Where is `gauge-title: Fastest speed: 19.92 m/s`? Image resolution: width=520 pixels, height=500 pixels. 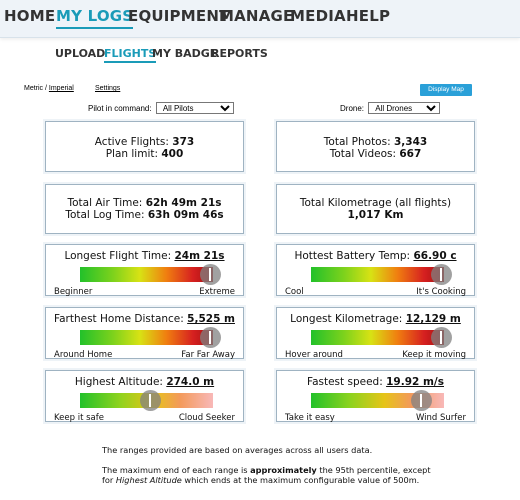
gauge-title: Fastest speed: 19.92 m/s is located at coordinates (375, 382).